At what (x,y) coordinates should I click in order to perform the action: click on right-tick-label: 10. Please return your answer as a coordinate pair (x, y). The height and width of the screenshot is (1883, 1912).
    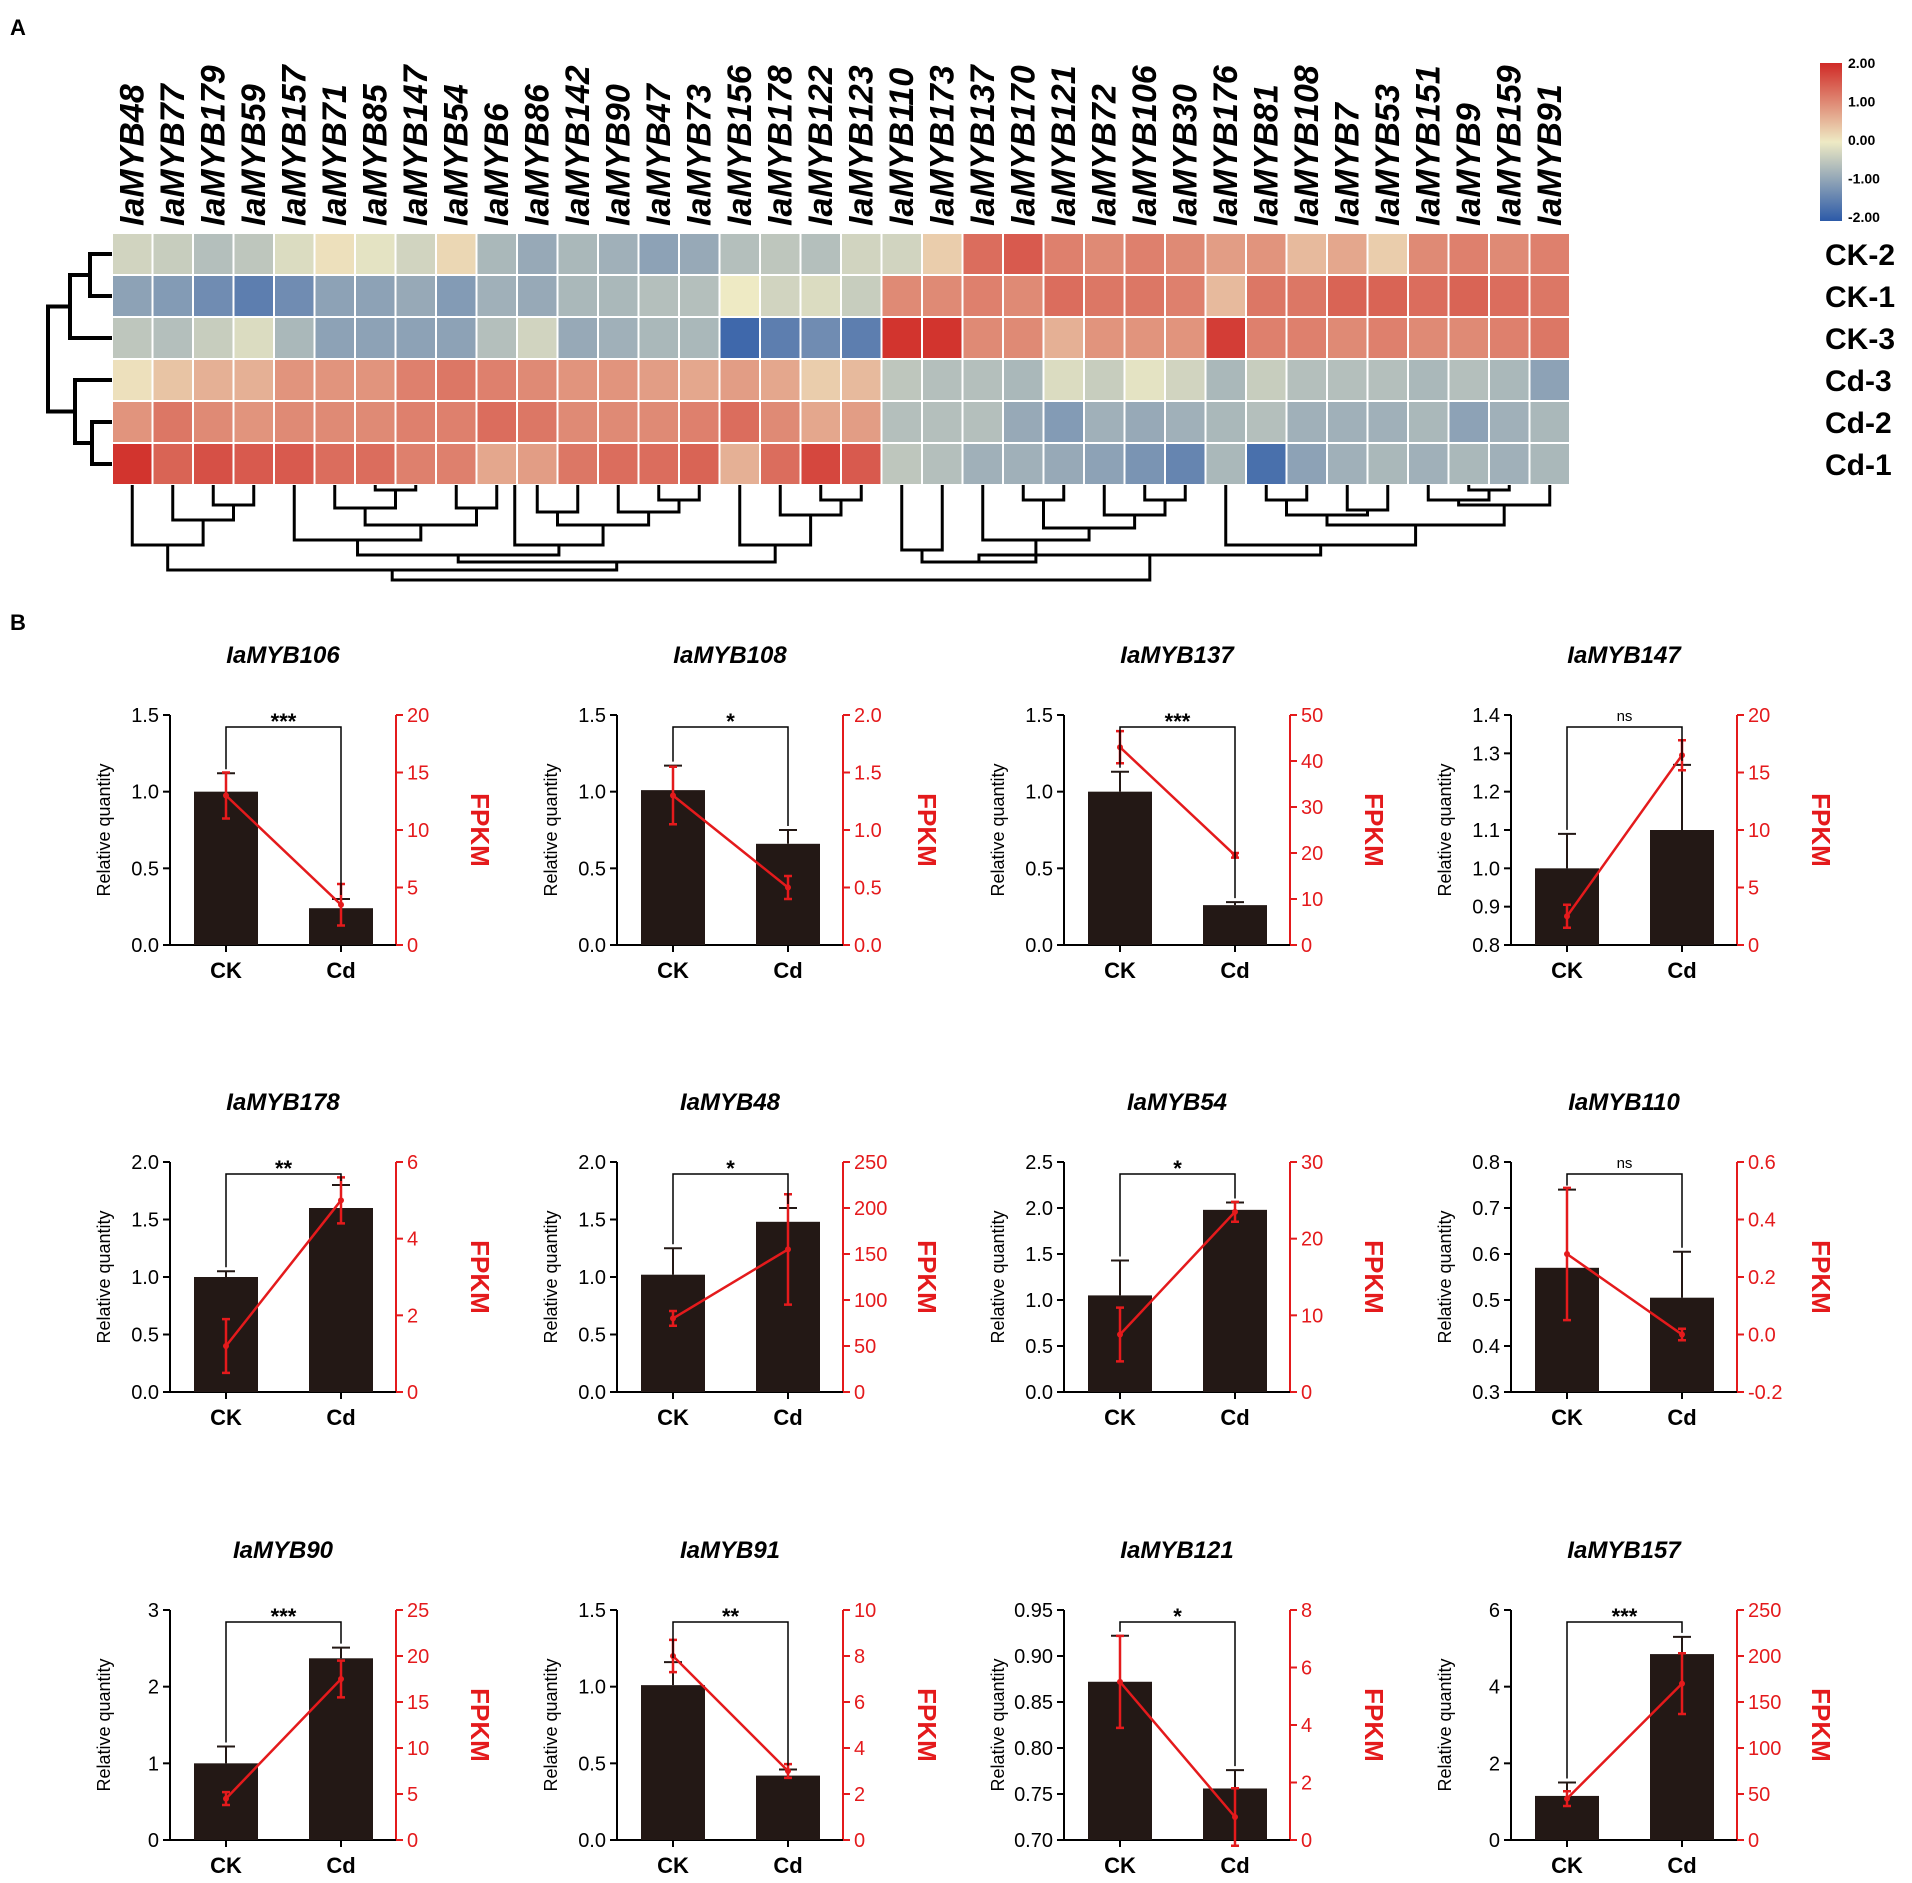
    Looking at the image, I should click on (418, 831).